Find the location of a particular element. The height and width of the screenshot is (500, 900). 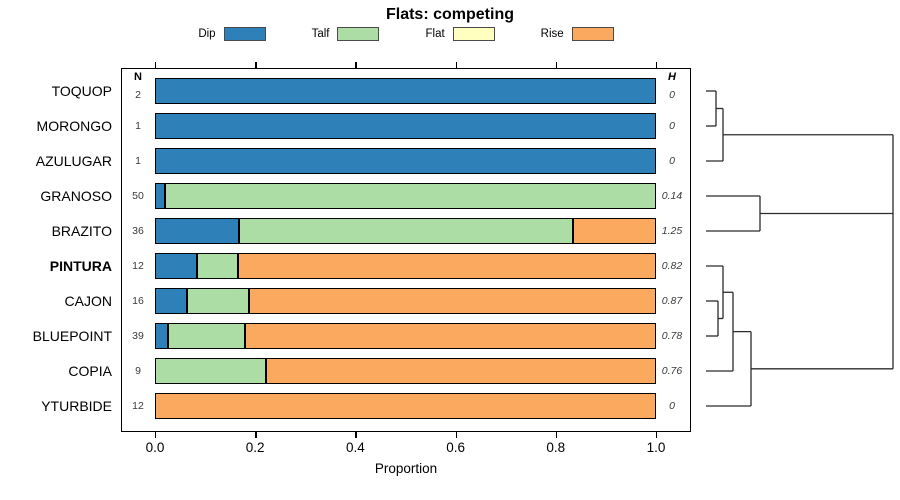

n-value-toquop: 2 is located at coordinates (138, 95).